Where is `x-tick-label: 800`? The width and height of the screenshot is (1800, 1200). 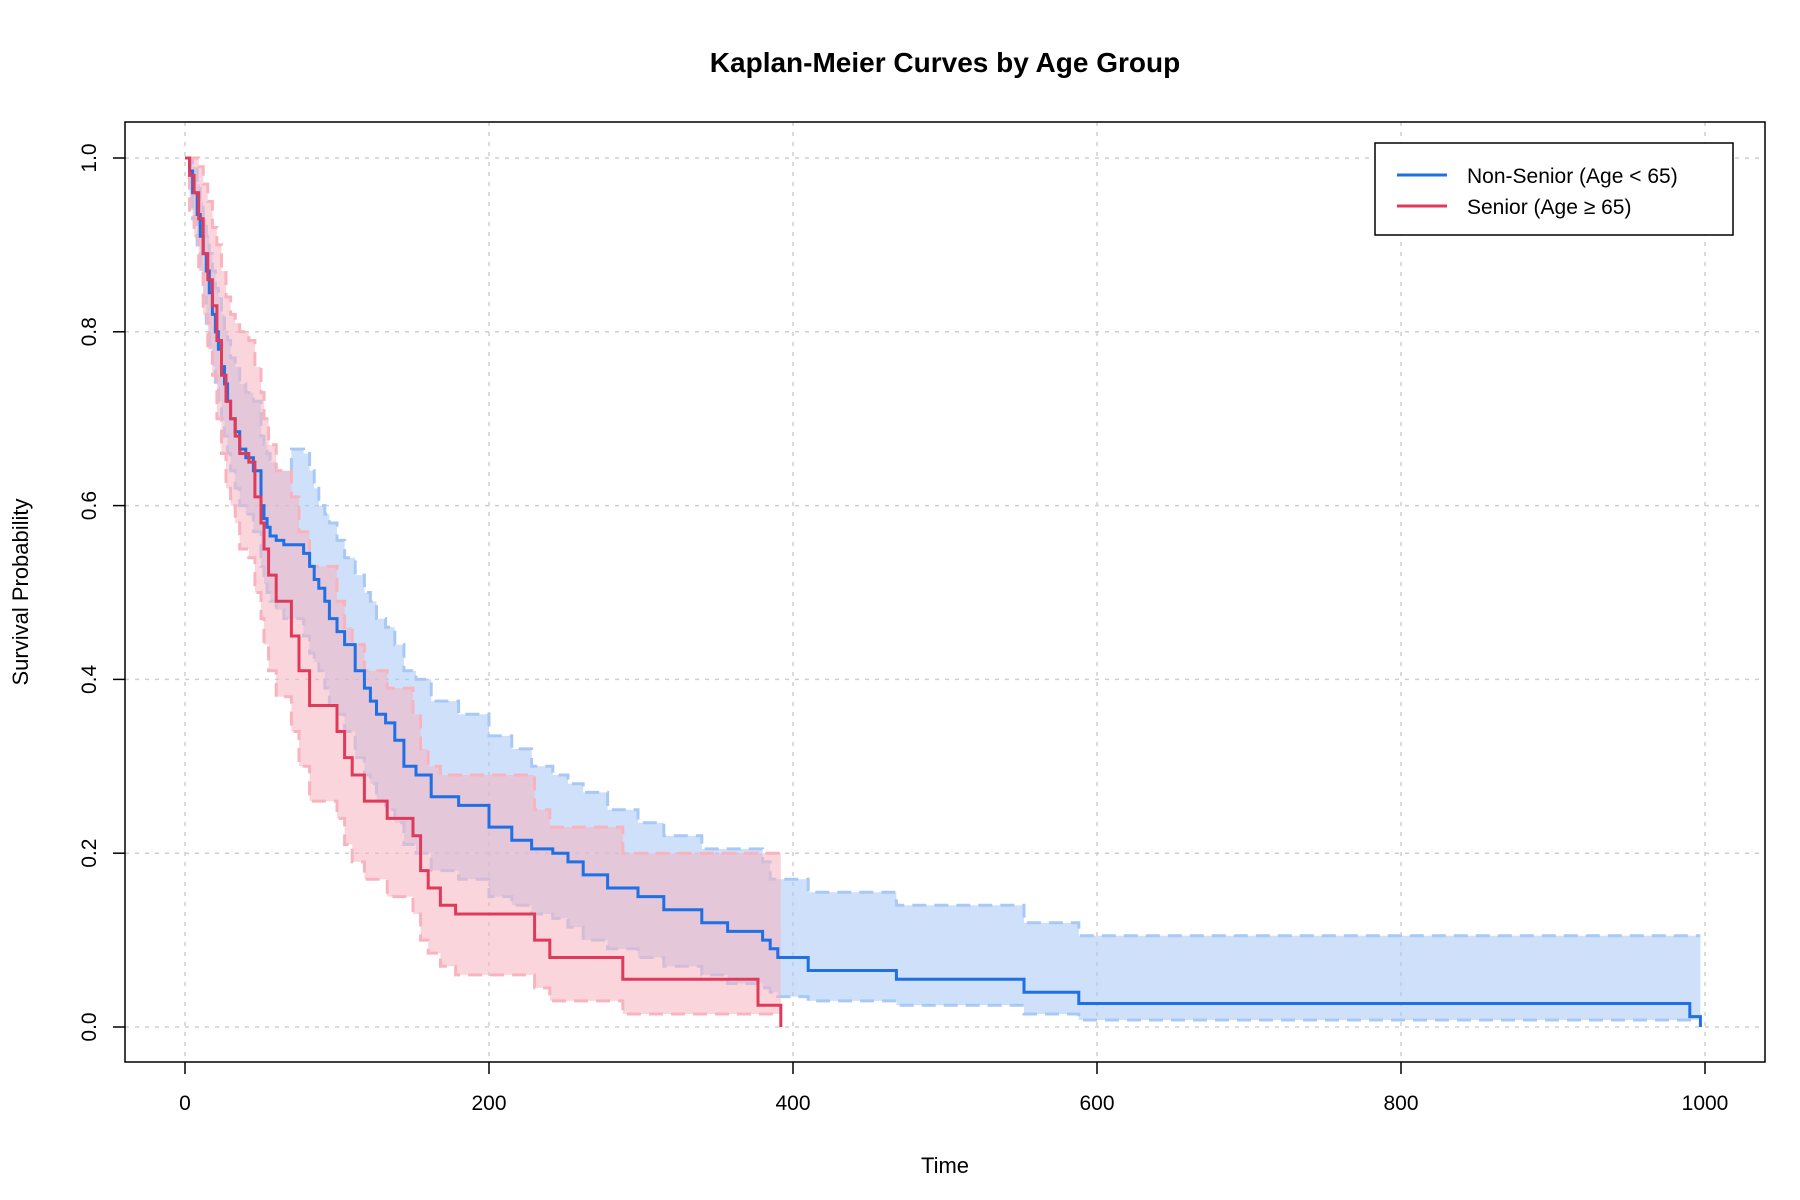 x-tick-label: 800 is located at coordinates (1400, 1103).